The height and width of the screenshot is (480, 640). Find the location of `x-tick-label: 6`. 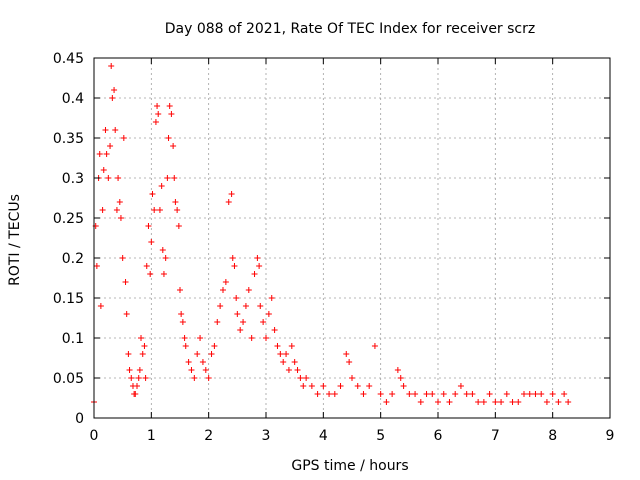

x-tick-label: 6 is located at coordinates (438, 436).